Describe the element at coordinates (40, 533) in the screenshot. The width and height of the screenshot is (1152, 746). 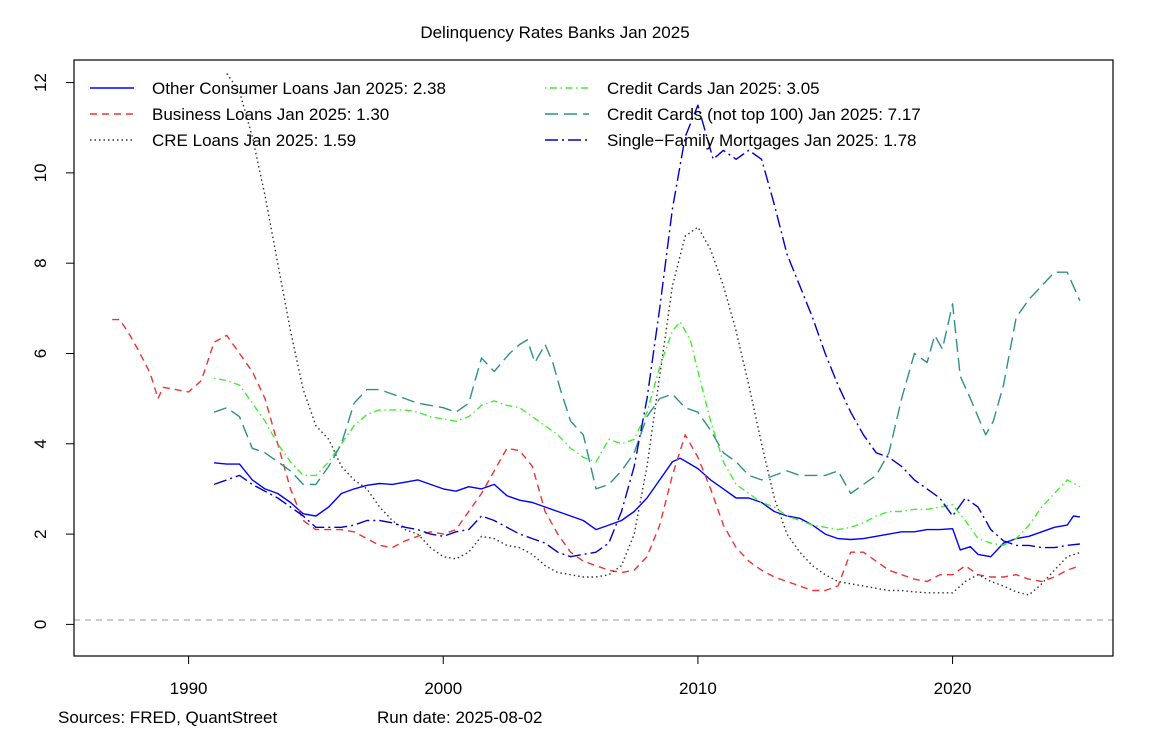
I see `y-tick-label: 2` at that location.